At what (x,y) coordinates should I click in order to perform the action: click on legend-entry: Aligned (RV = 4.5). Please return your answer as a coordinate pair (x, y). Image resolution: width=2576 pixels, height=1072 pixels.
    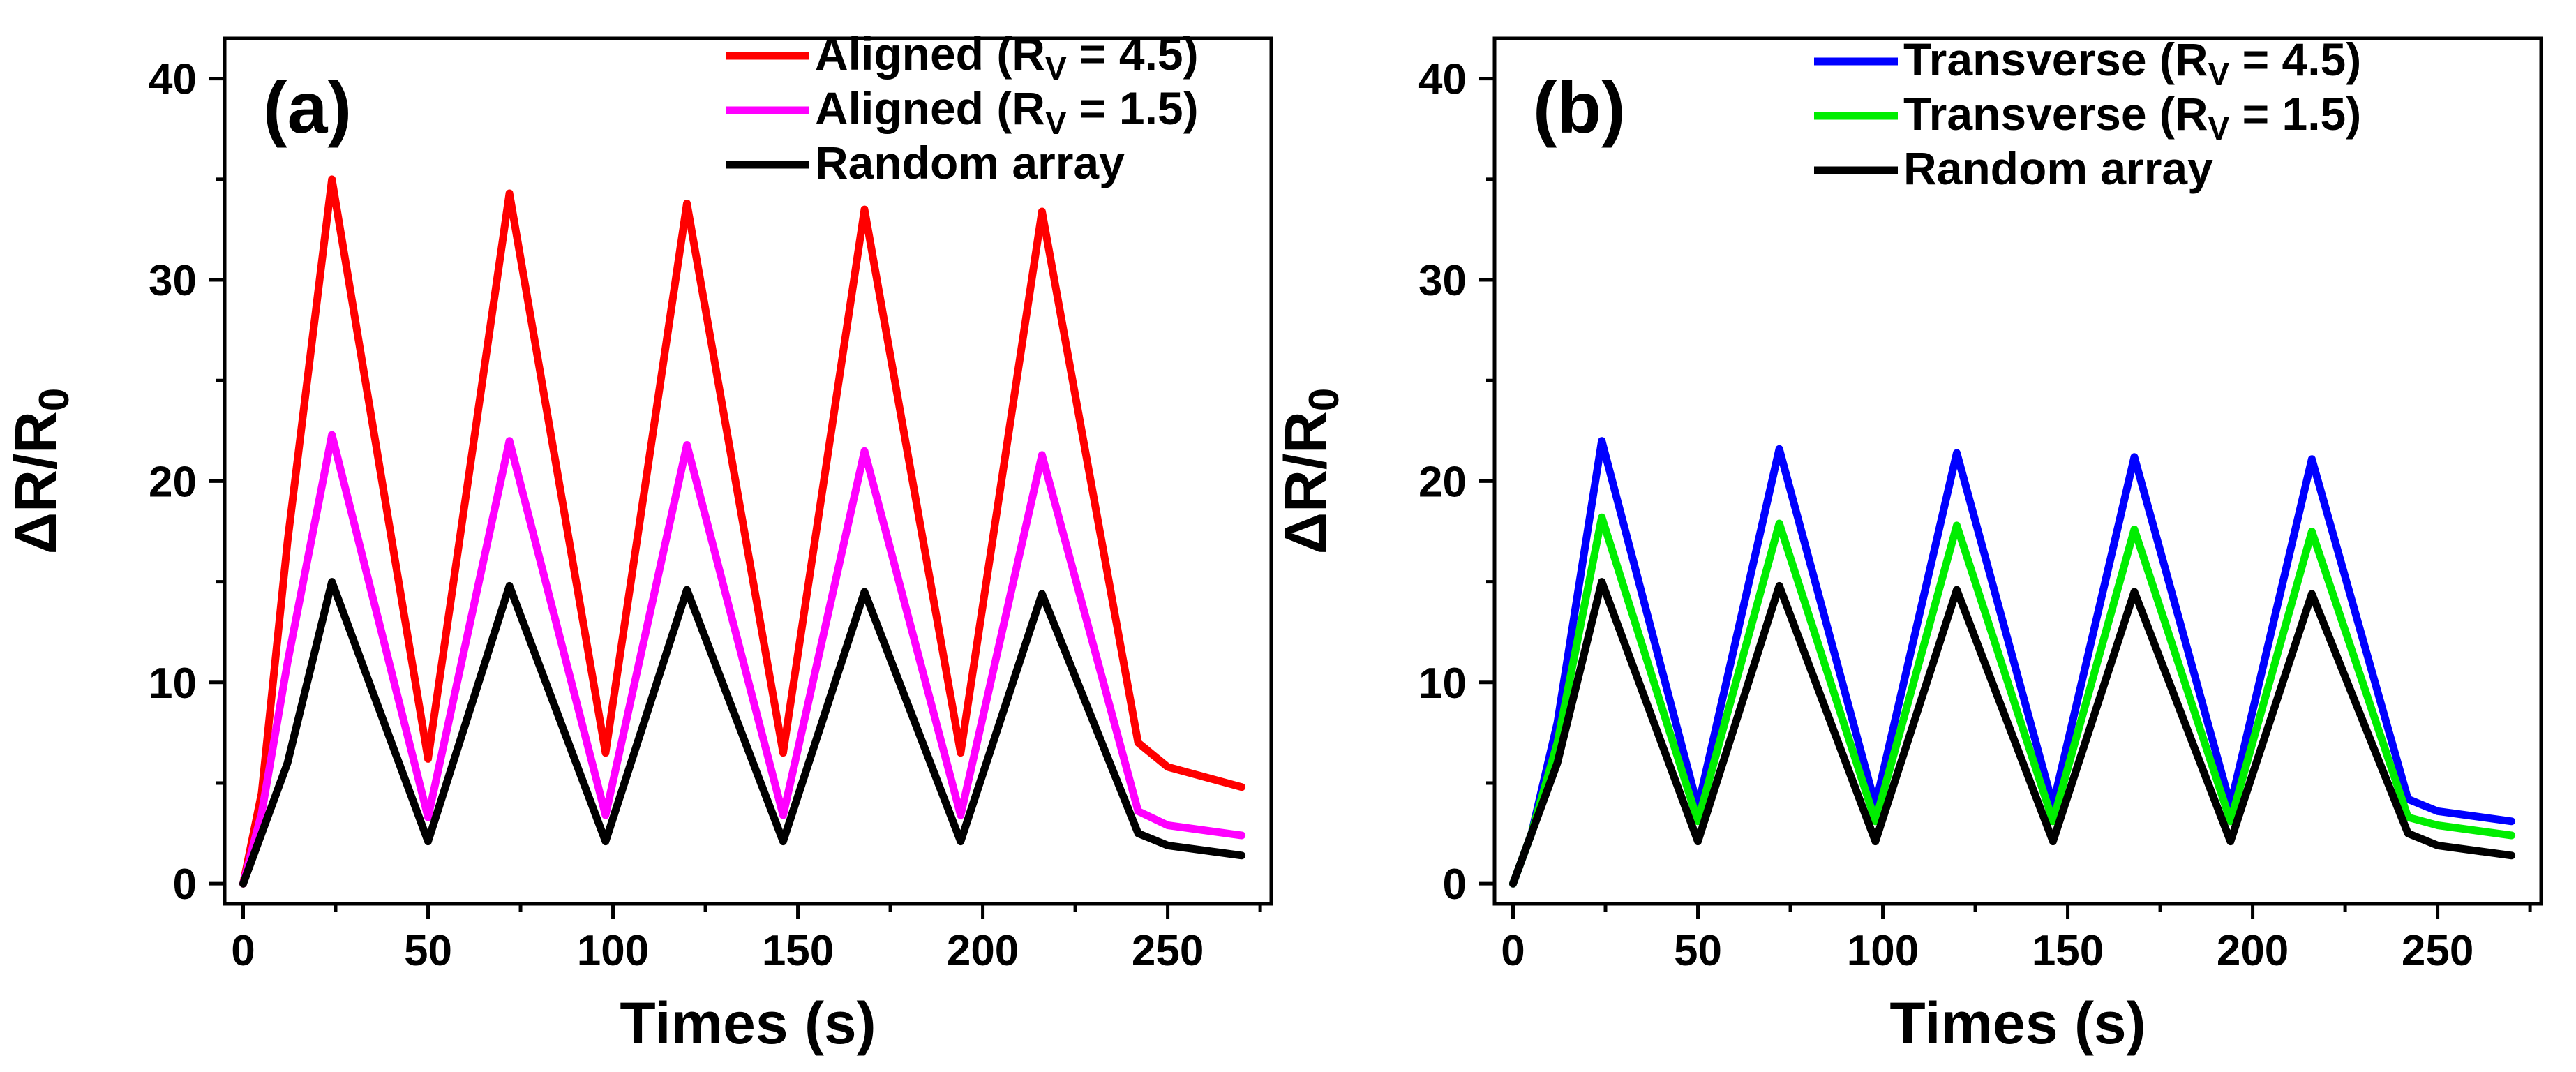
    Looking at the image, I should click on (1007, 57).